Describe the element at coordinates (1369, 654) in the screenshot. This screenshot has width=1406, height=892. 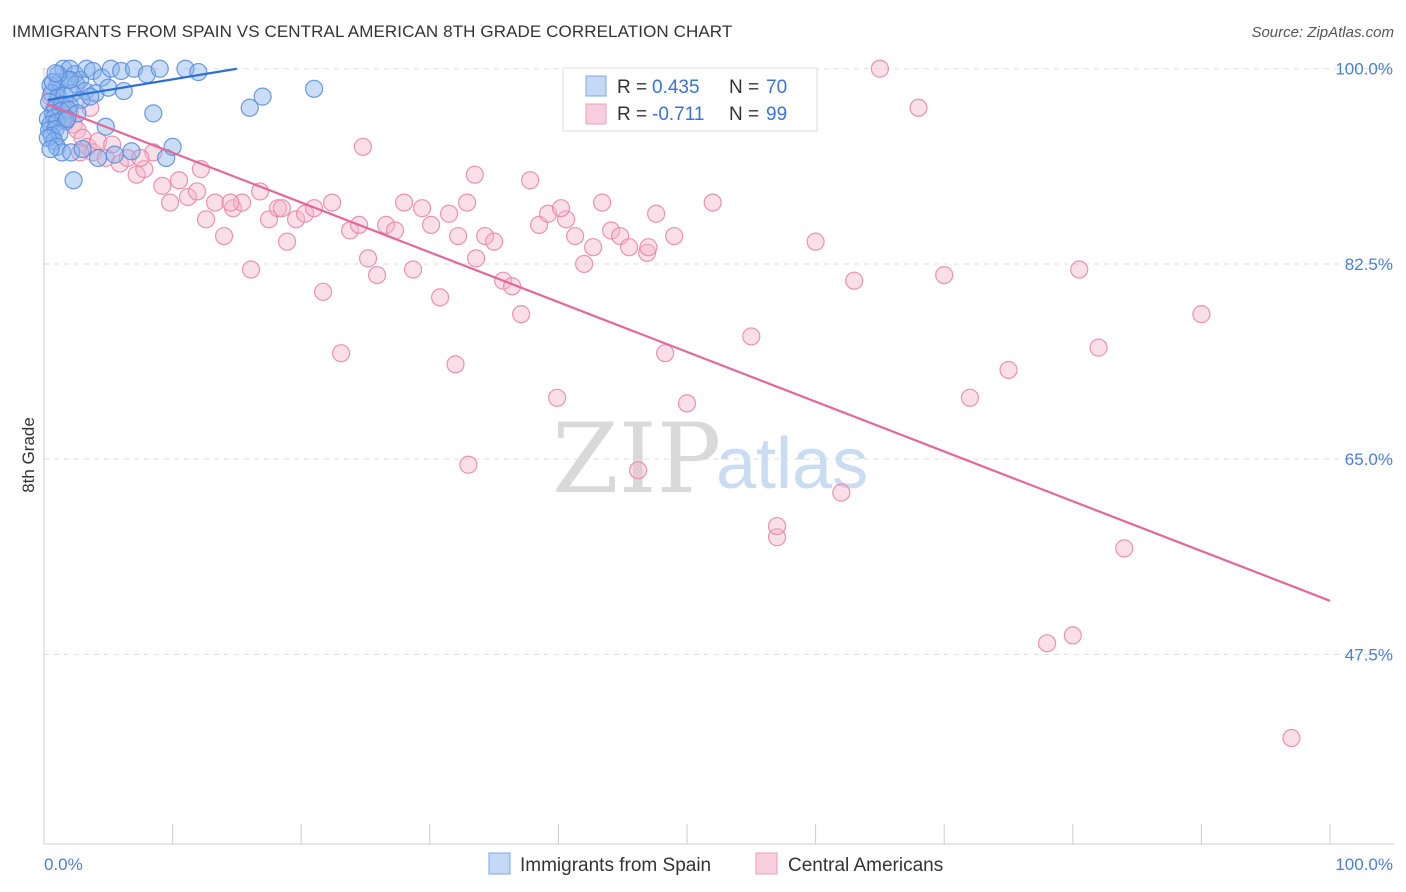
I see `y-tick-label-3: 47.5%` at that location.